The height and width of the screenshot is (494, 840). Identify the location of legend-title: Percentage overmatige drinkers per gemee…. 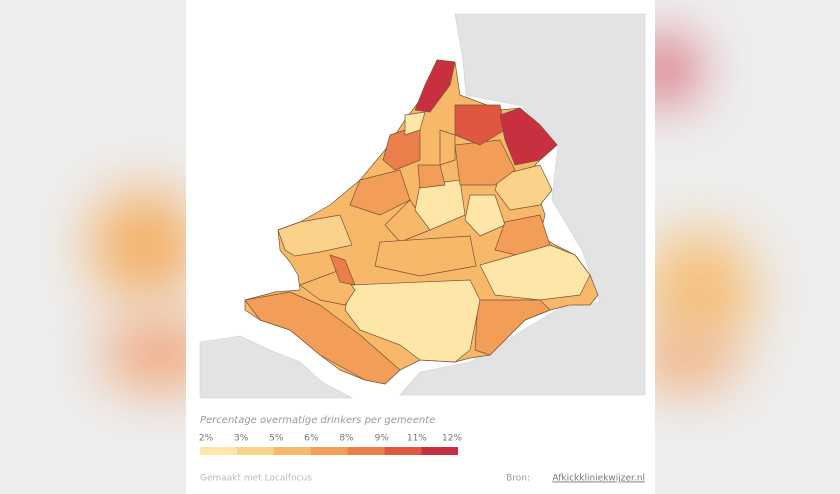
(317, 420).